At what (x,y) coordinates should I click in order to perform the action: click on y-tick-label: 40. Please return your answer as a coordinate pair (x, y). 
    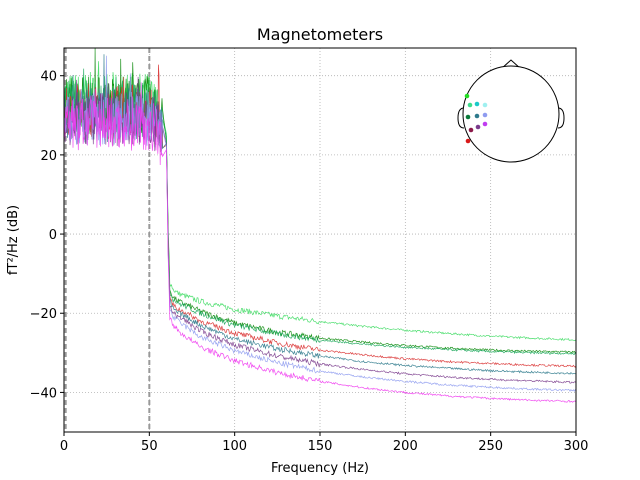
    Looking at the image, I should click on (48, 77).